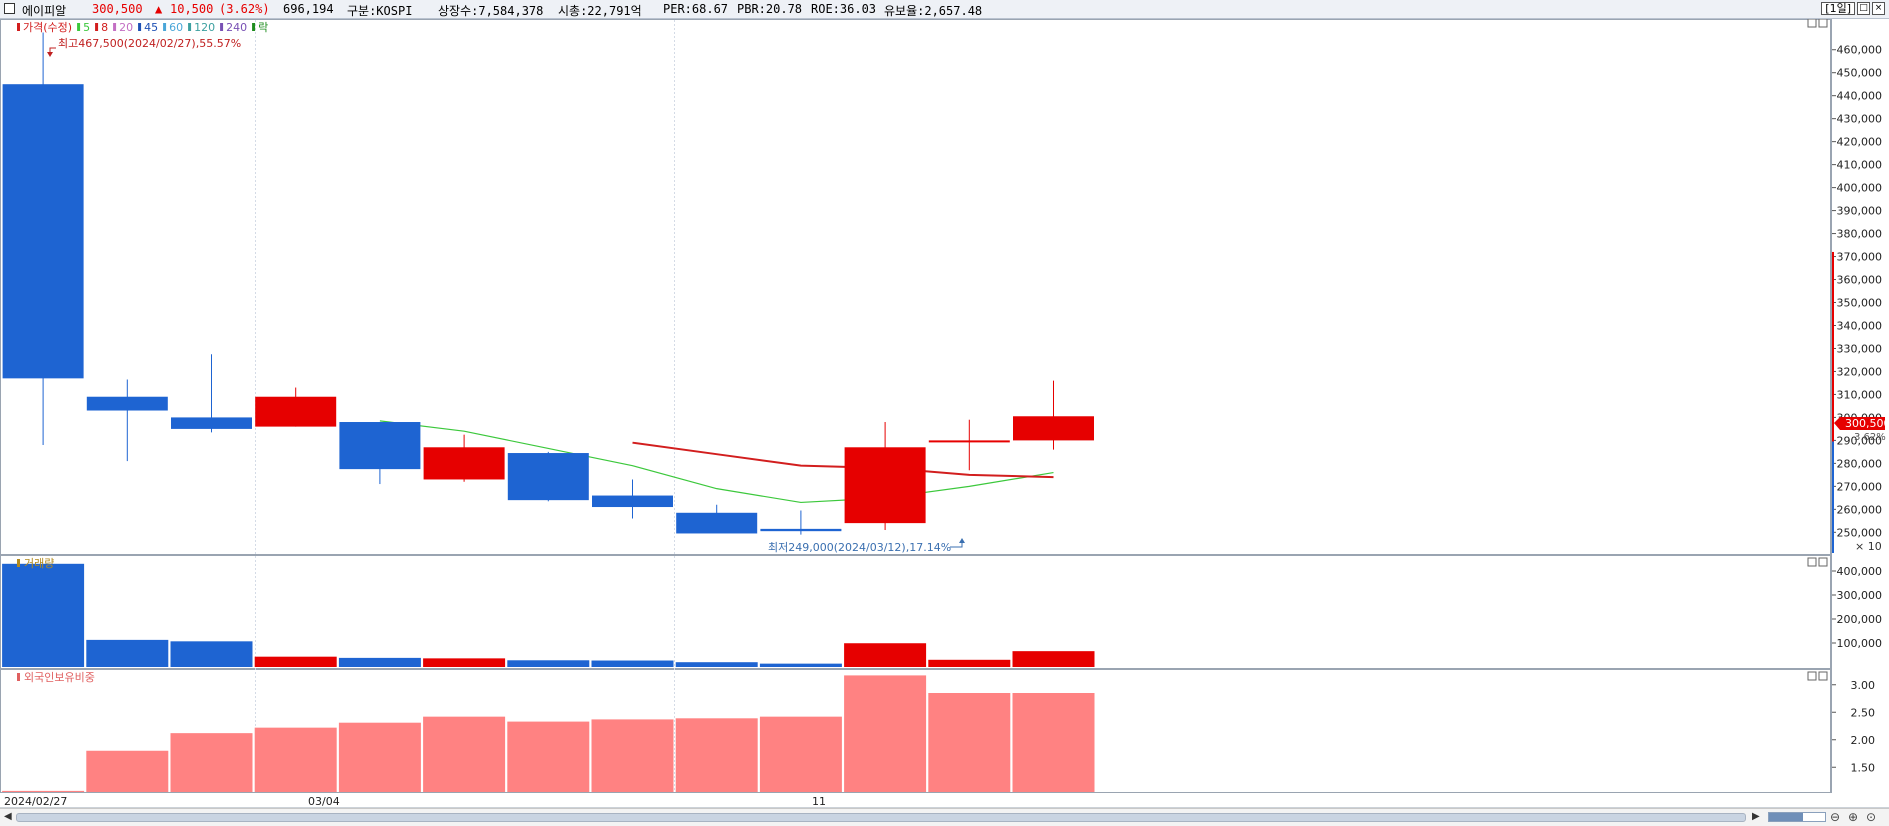 The height and width of the screenshot is (826, 1889). What do you see at coordinates (1860, 348) in the screenshot?
I see `price-tick-label: 330,000` at bounding box center [1860, 348].